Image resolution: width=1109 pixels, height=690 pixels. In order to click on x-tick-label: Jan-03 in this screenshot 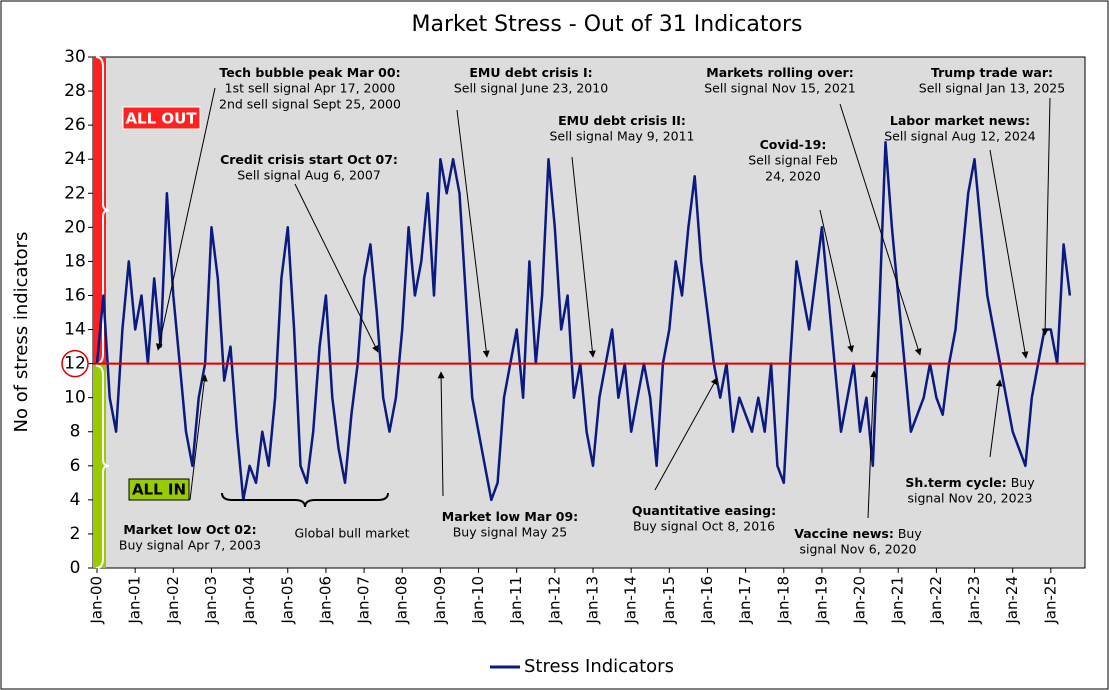, I will do `click(211, 600)`.